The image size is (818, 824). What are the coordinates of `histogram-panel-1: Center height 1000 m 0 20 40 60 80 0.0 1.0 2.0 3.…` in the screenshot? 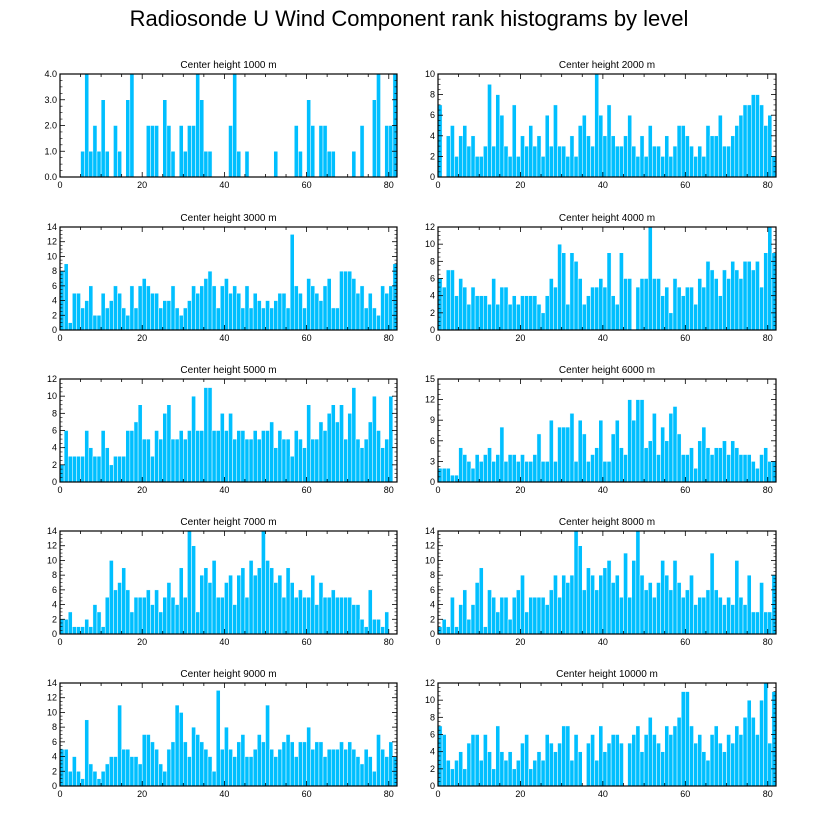 It's located at (221, 125).